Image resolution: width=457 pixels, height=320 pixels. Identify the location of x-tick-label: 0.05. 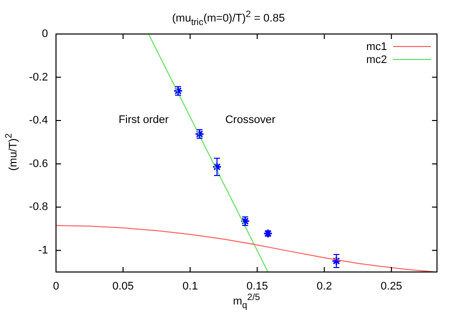
(123, 286).